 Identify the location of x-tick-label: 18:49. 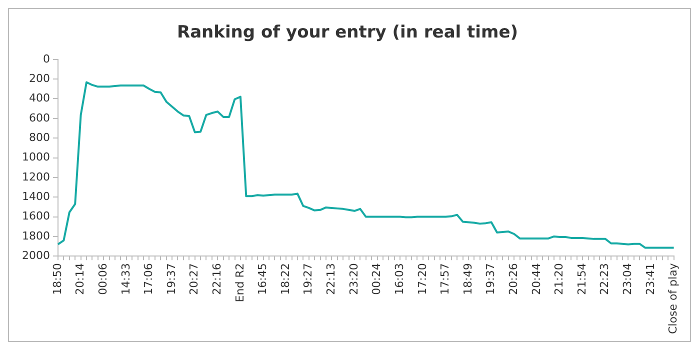
(467, 279).